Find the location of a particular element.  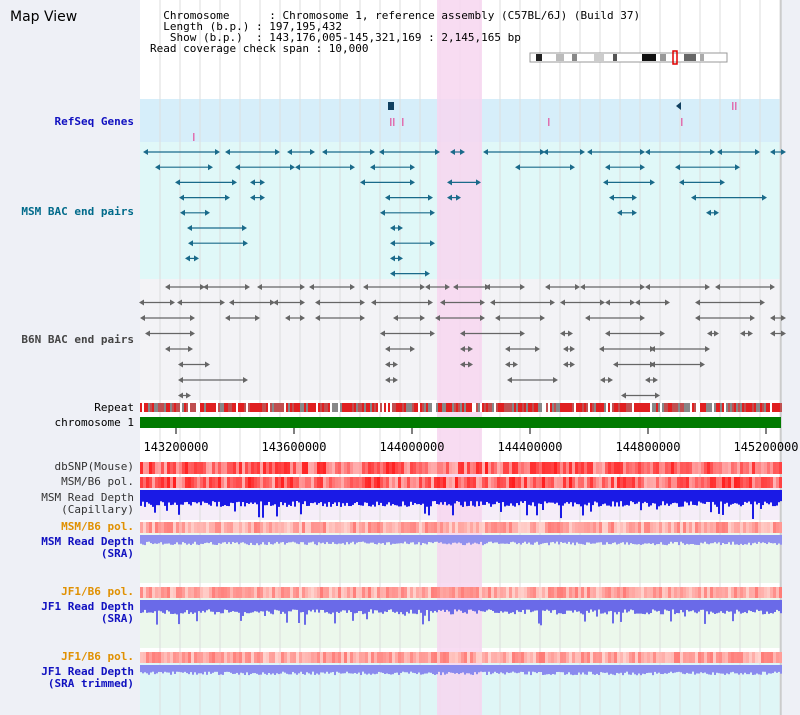

track-label-jf1-depth-sra: JF1 Read Depth (SRA) is located at coordinates (87, 612).